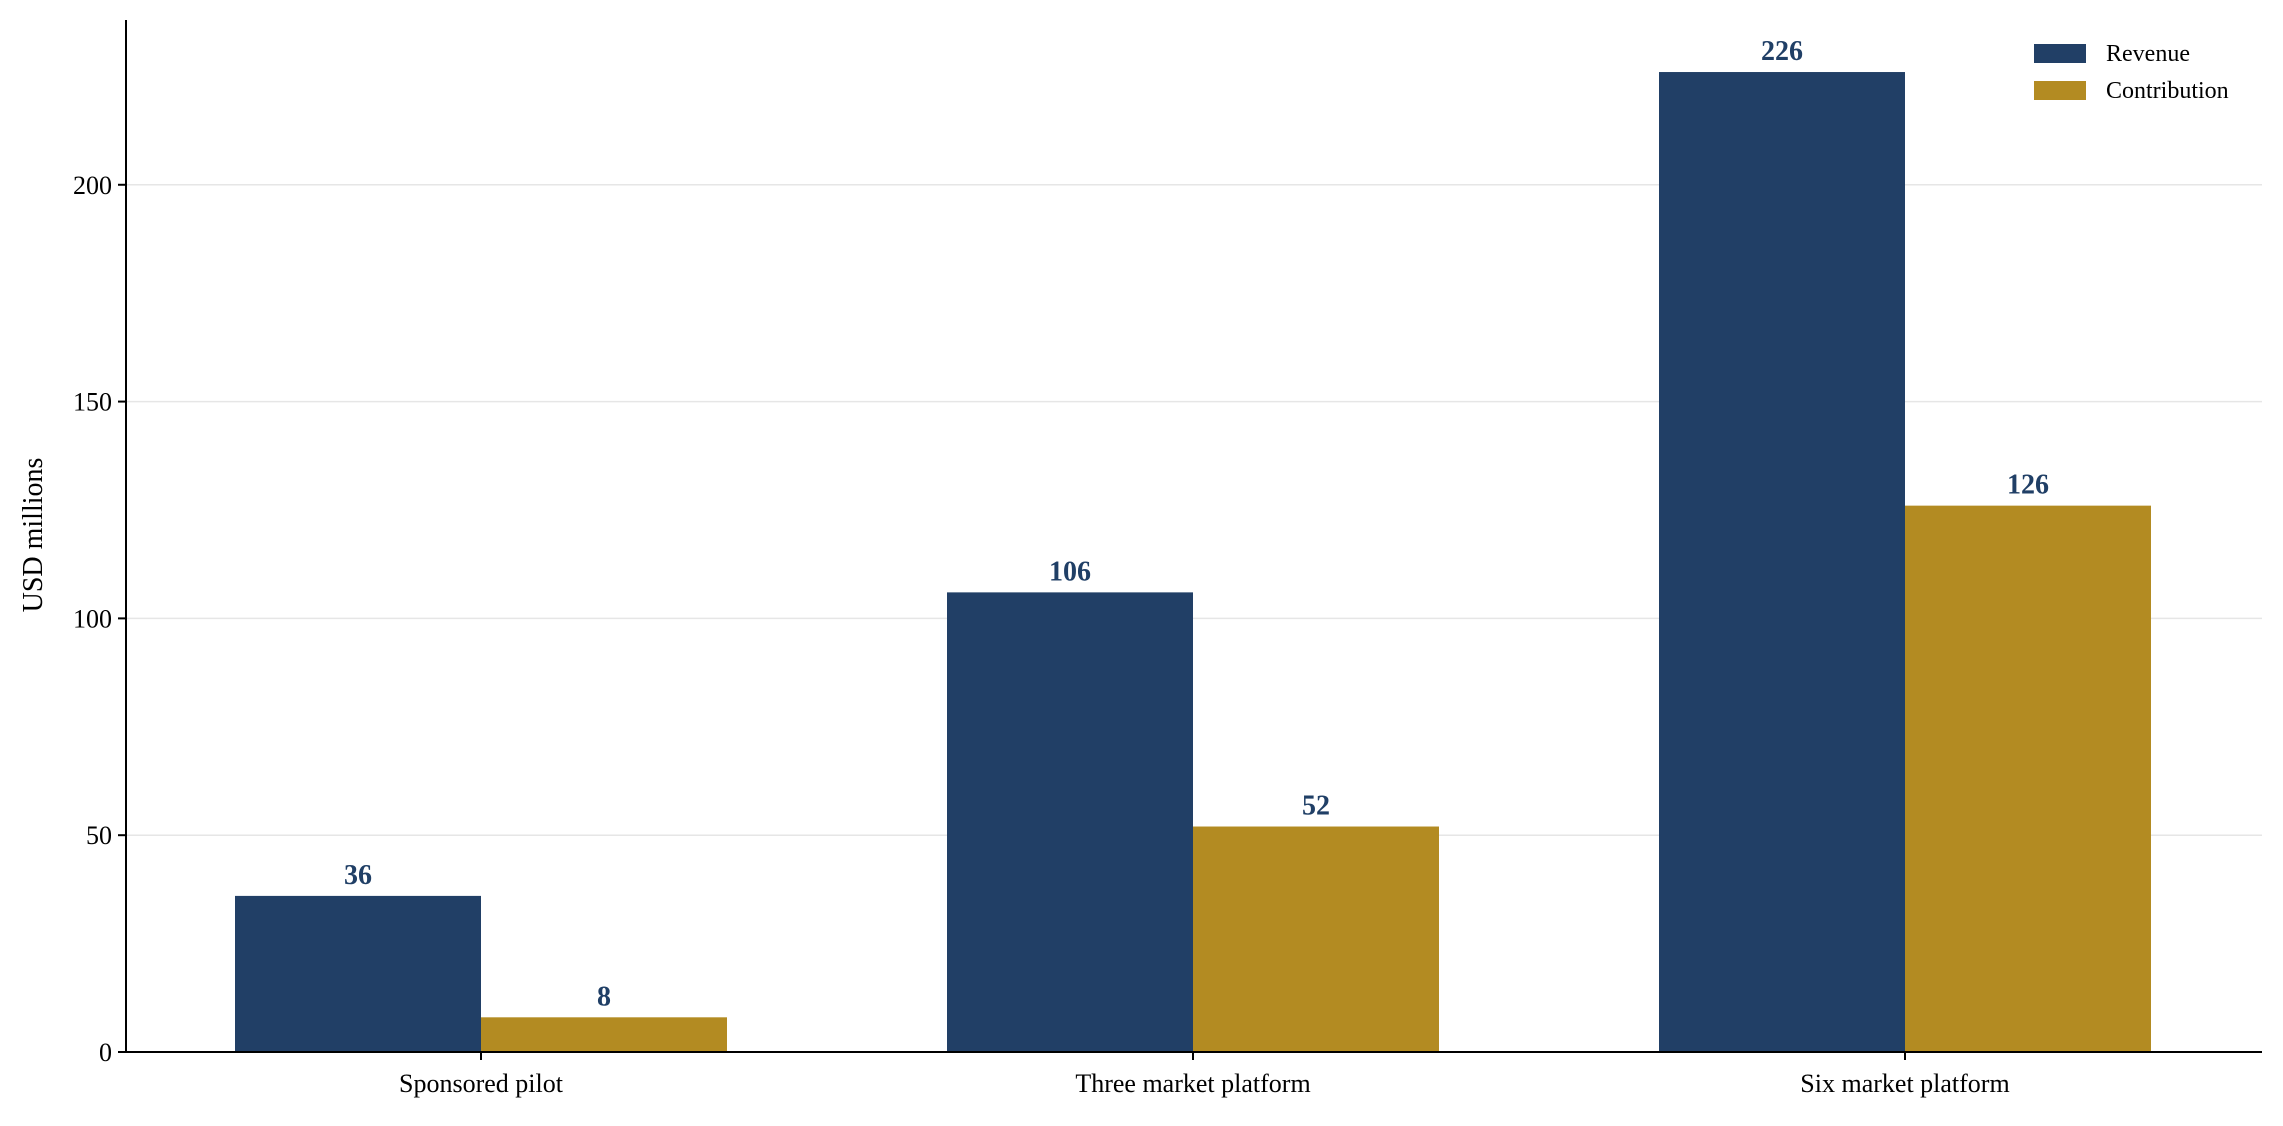  Describe the element at coordinates (2060, 53) in the screenshot. I see `legend-swatch-revenue` at that location.